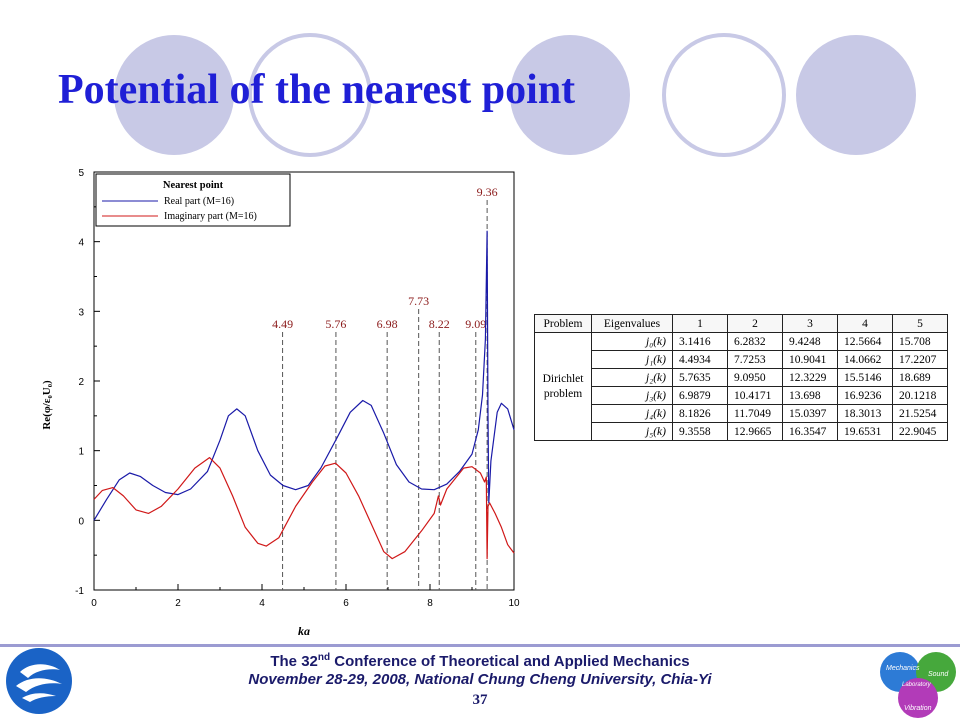 This screenshot has height=720, width=960. Describe the element at coordinates (475, 324) in the screenshot. I see `marker-label: 9.09` at that location.